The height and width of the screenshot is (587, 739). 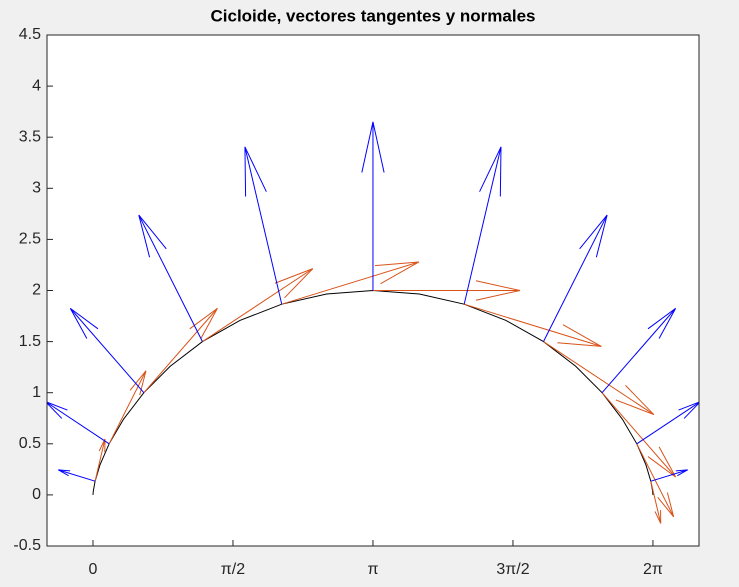 What do you see at coordinates (36, 392) in the screenshot?
I see `y-tick-label: 1` at bounding box center [36, 392].